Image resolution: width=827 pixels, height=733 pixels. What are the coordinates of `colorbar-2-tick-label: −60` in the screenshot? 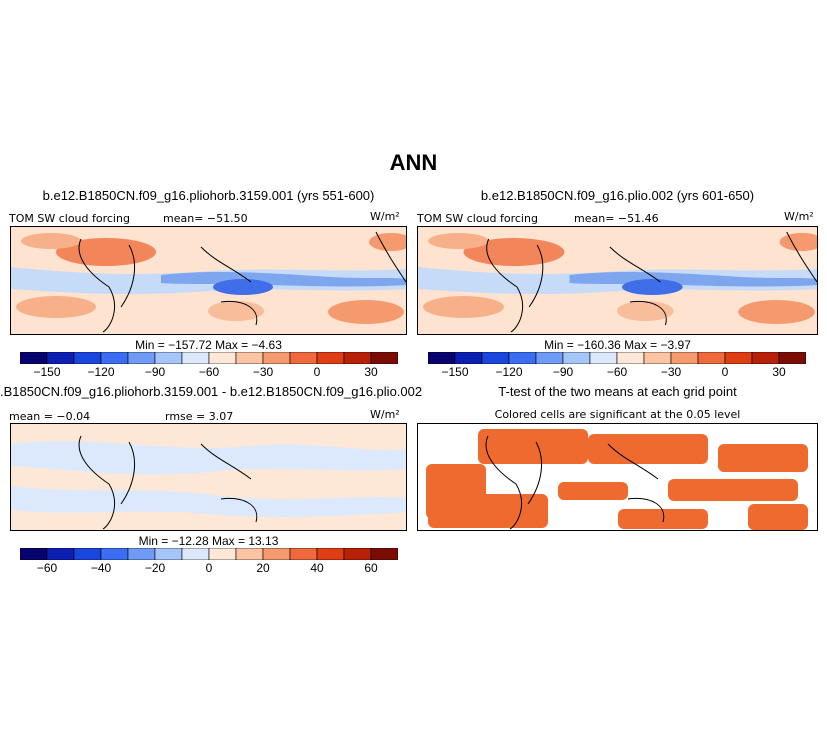 It's located at (47, 568).